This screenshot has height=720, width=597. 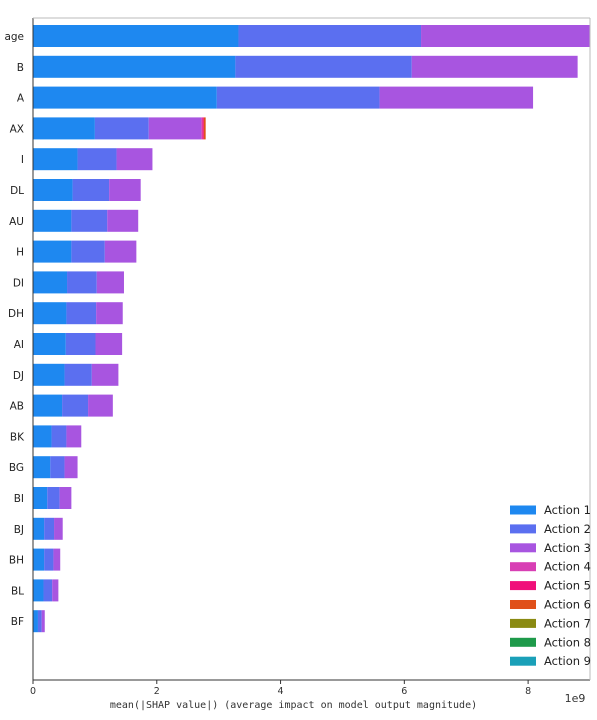 I want to click on category-label: BK, so click(x=17, y=437).